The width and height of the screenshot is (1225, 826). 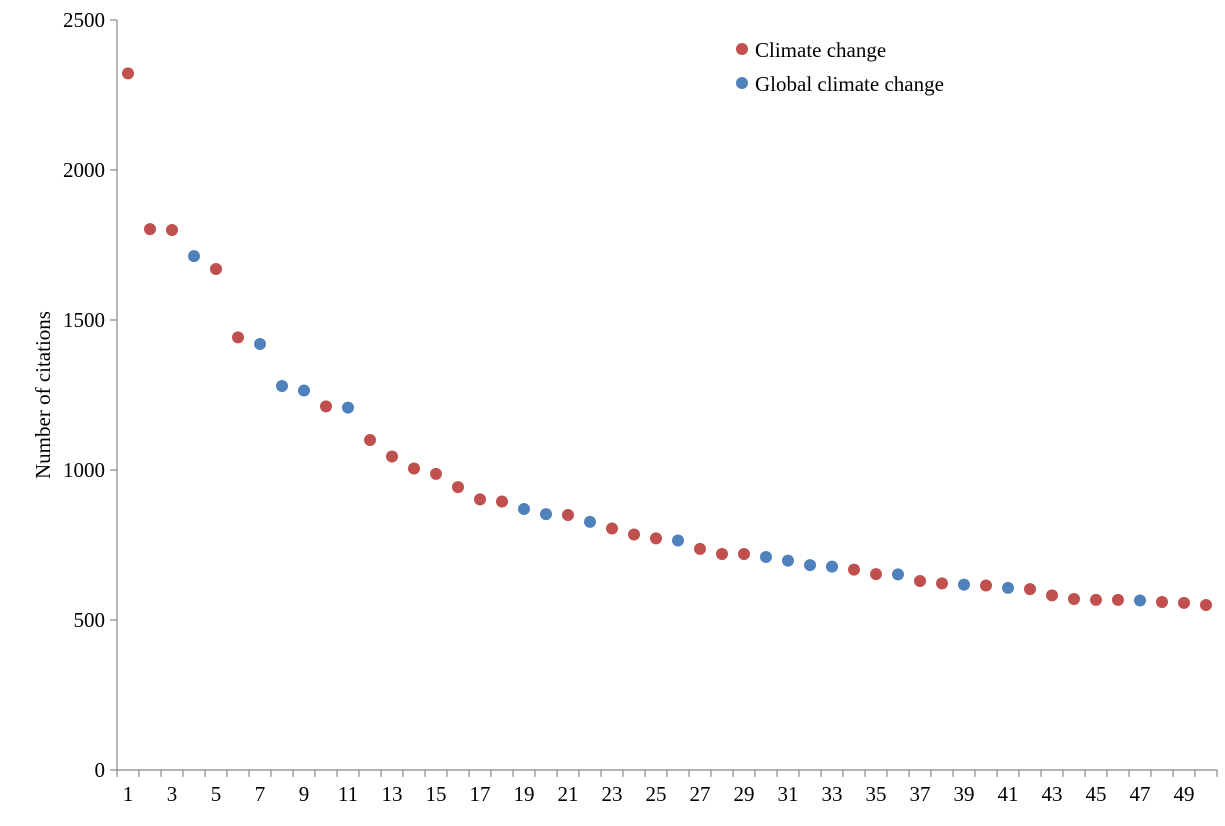 What do you see at coordinates (172, 794) in the screenshot?
I see `x-tick-label: 3` at bounding box center [172, 794].